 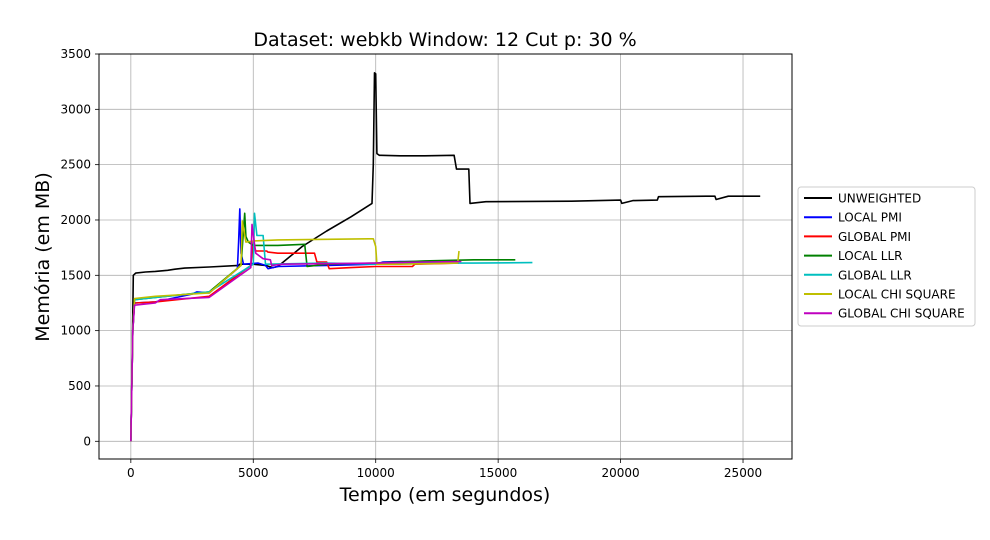 What do you see at coordinates (75, 220) in the screenshot?
I see `y-tick-label: 2000` at bounding box center [75, 220].